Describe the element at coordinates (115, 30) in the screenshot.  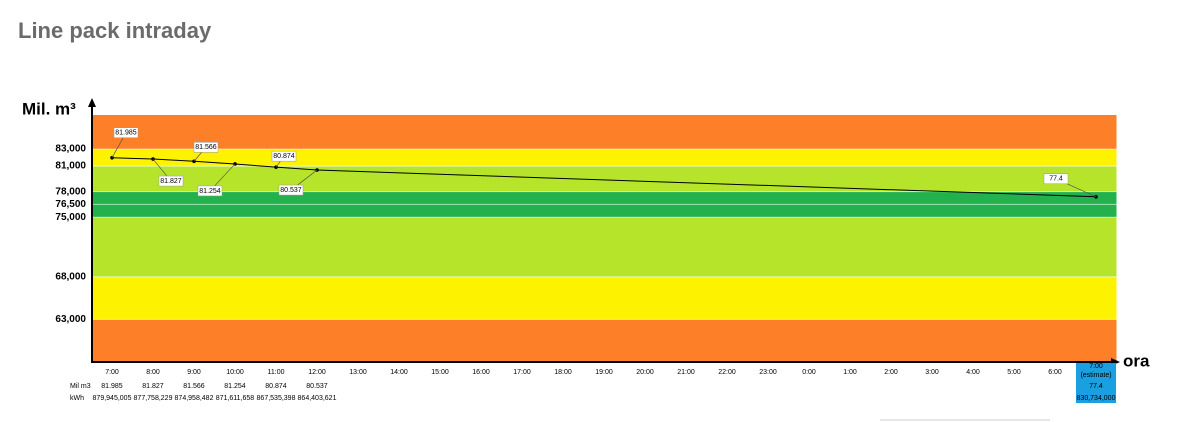
I see `chart-title: Line pack intraday` at that location.